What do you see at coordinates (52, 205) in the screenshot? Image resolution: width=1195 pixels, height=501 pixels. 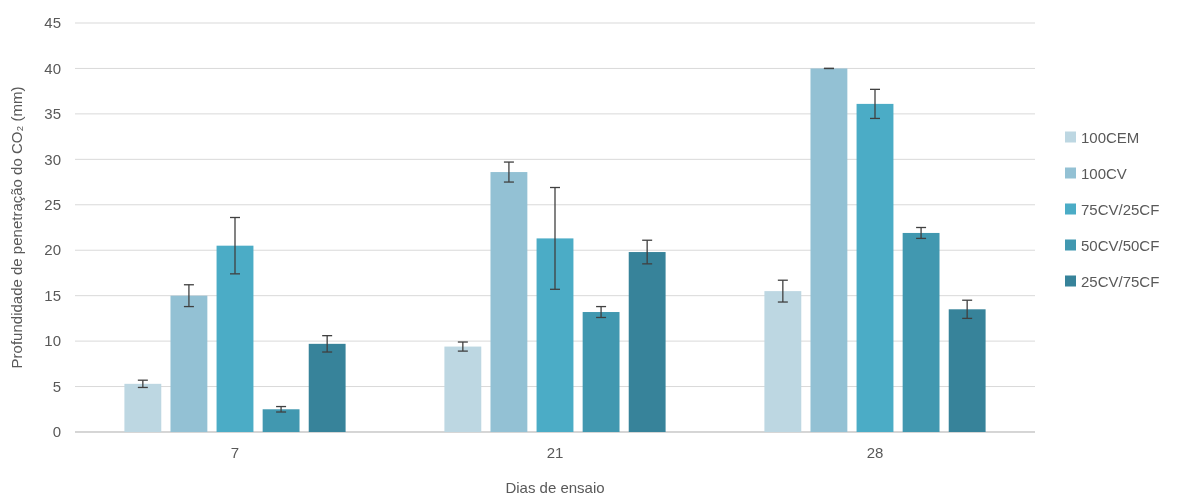 I see `y-tick-label: 25` at bounding box center [52, 205].